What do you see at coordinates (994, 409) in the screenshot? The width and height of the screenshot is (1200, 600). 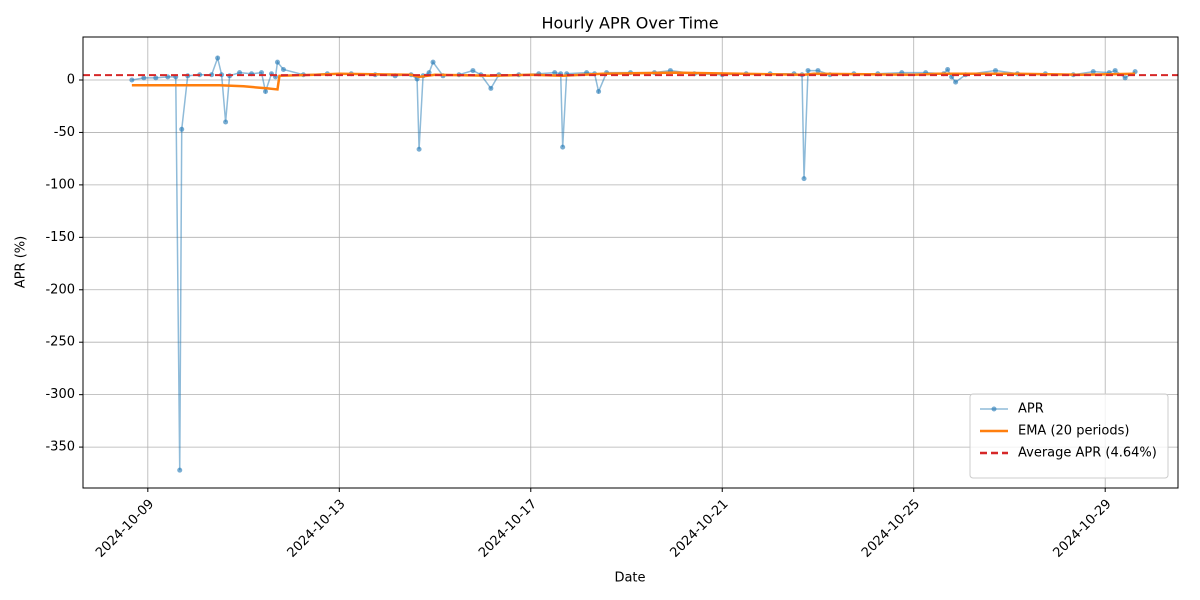 I see `legend-marker` at bounding box center [994, 409].